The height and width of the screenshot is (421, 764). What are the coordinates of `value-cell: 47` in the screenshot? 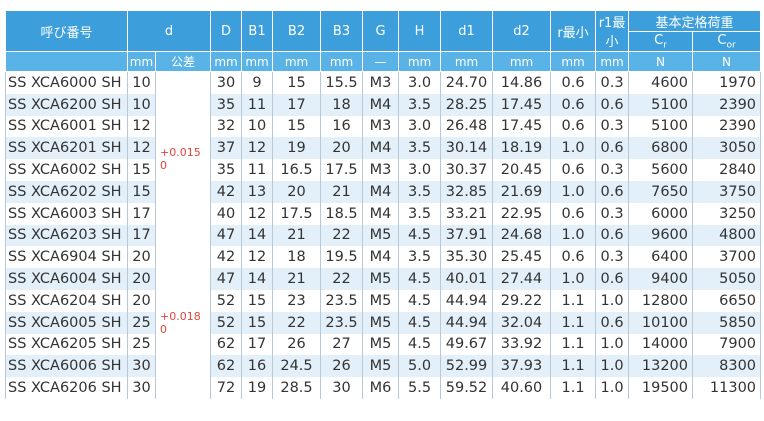 It's located at (226, 279).